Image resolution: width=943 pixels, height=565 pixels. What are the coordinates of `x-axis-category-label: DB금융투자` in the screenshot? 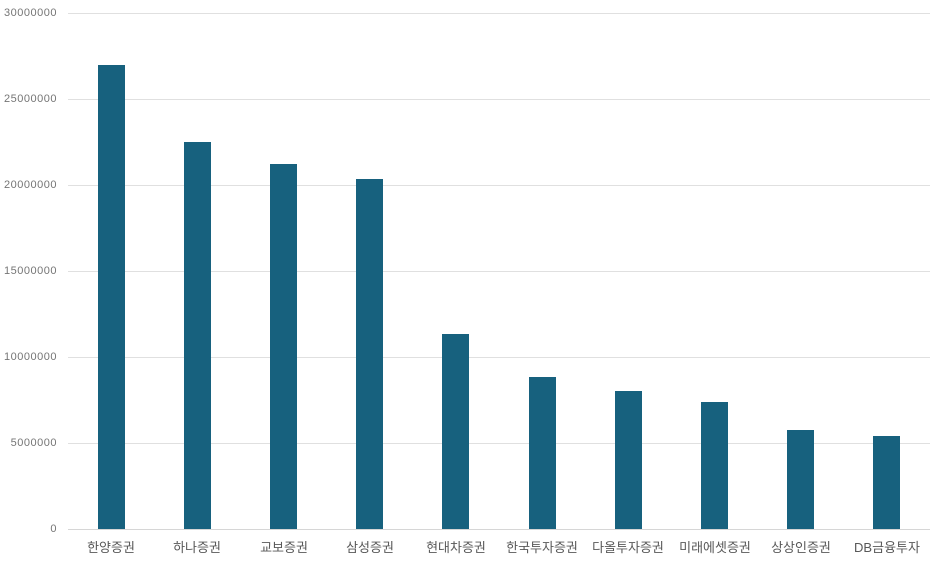 It's located at (887, 547).